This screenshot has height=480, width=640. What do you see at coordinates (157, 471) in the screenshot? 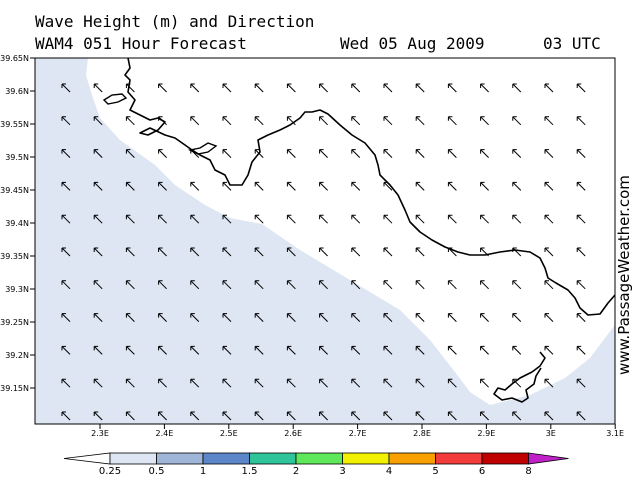
I see `legend-label: 0.5` at bounding box center [157, 471].